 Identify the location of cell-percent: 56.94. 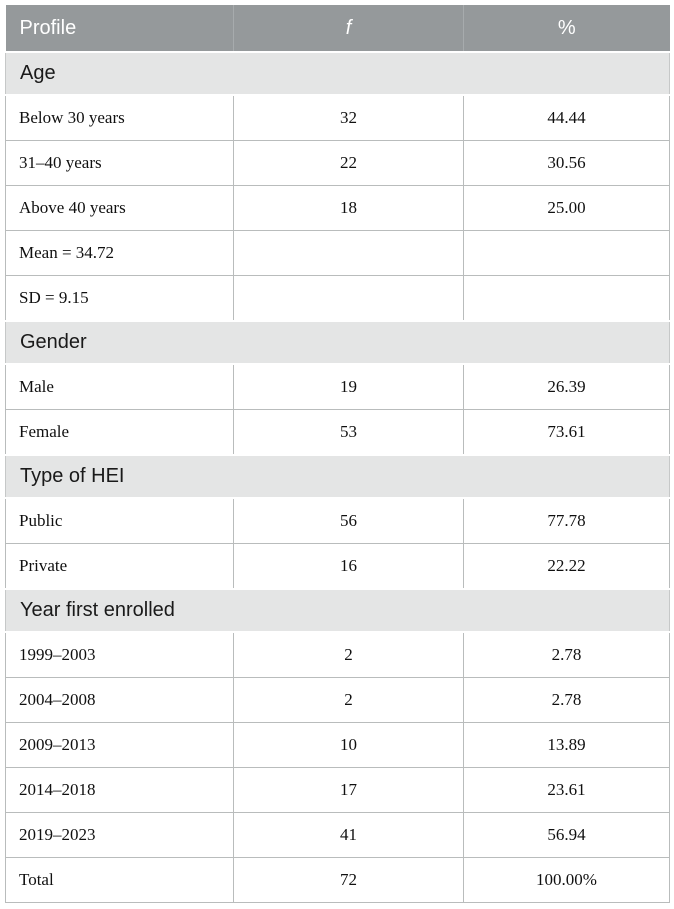
(566, 835).